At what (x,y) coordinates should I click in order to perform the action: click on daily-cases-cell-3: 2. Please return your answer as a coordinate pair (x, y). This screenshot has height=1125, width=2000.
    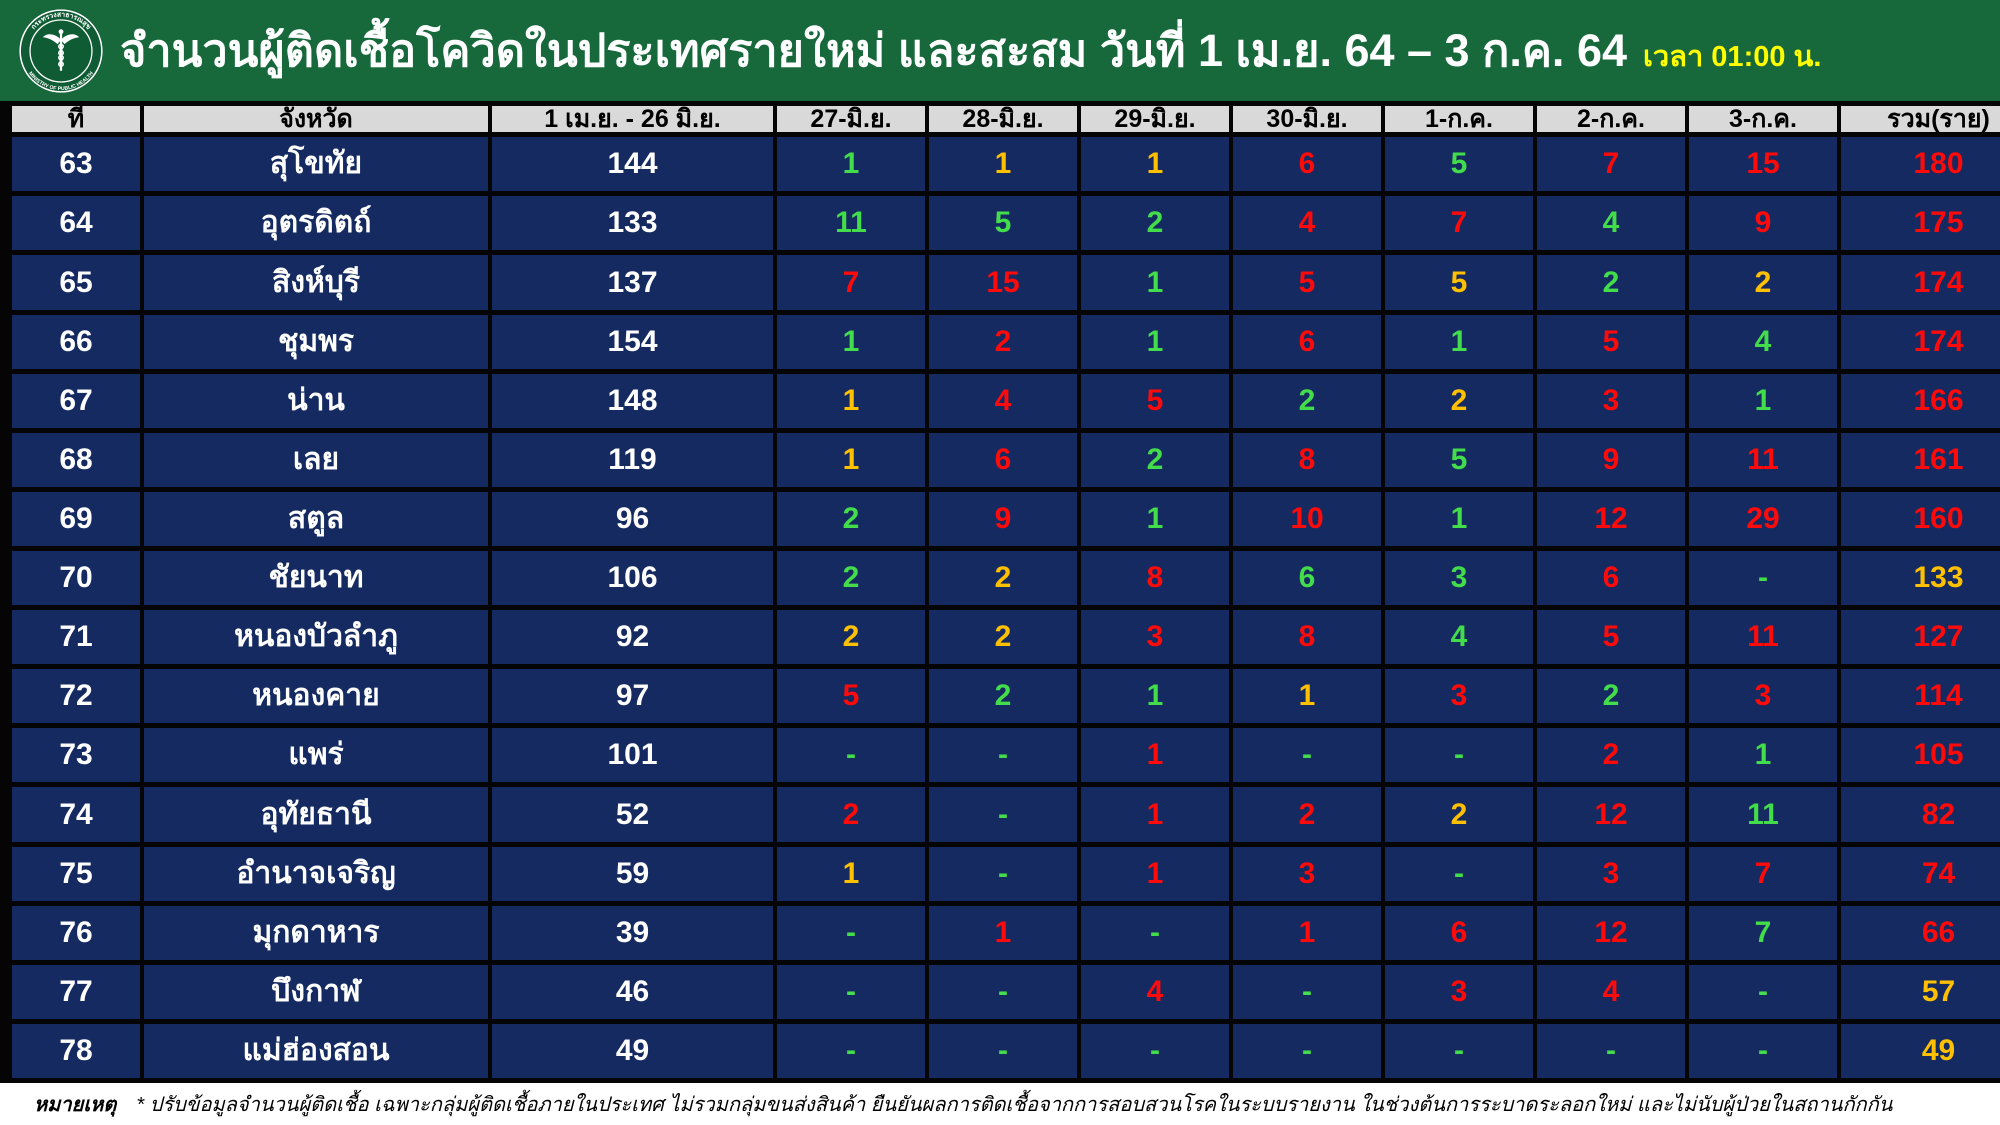
    Looking at the image, I should click on (1307, 814).